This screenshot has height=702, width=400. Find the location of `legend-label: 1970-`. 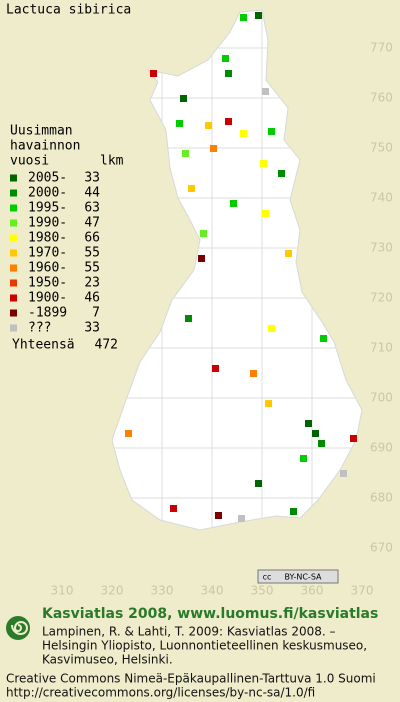

legend-label: 1970- is located at coordinates (47, 253).